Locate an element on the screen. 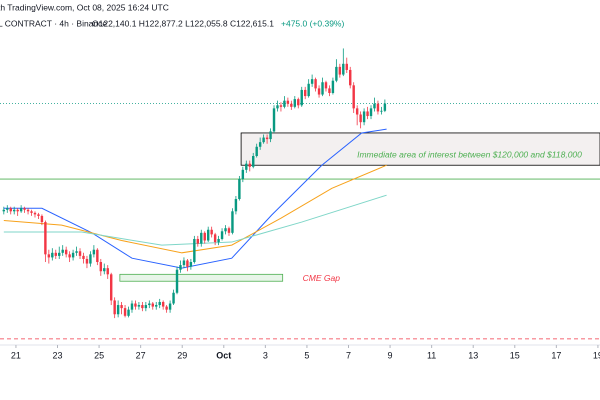 This screenshot has height=400, width=600. moving-average is located at coordinates (195, 220).